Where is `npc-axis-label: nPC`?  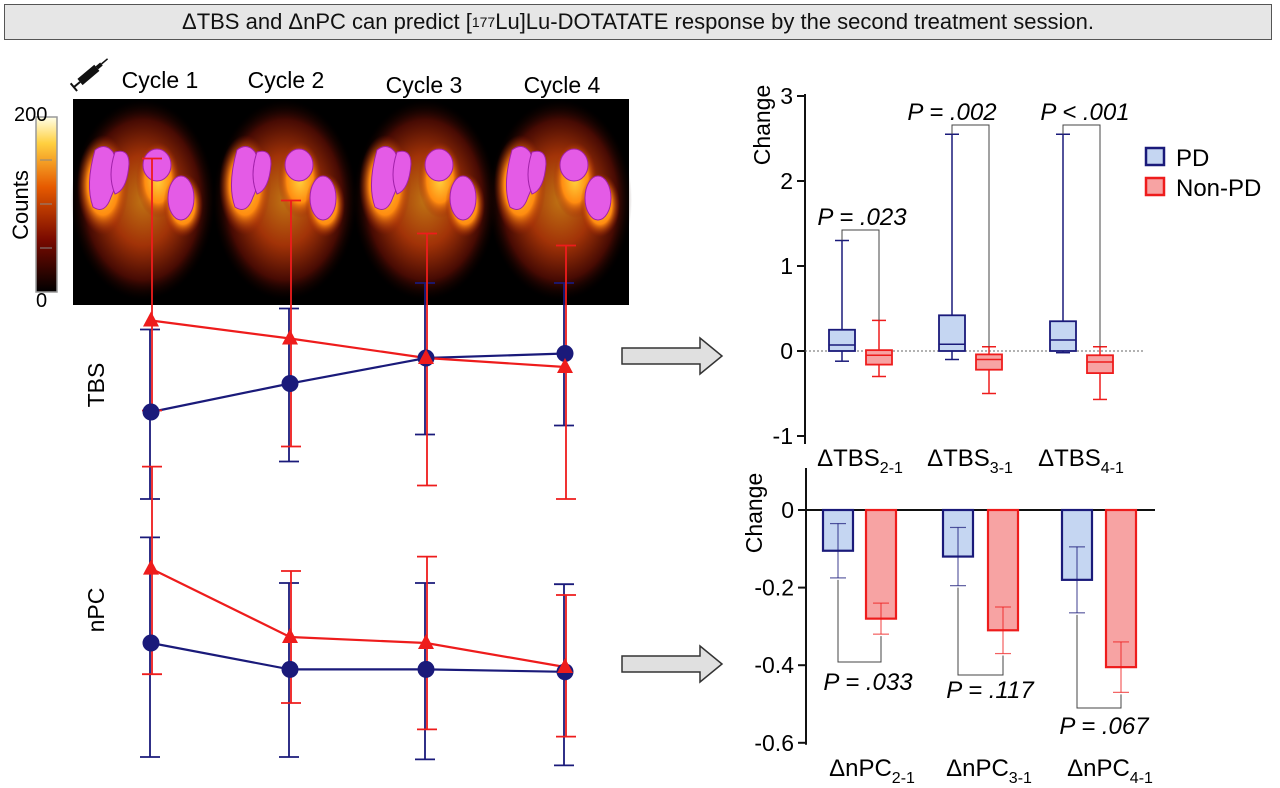 npc-axis-label: nPC is located at coordinates (96, 610).